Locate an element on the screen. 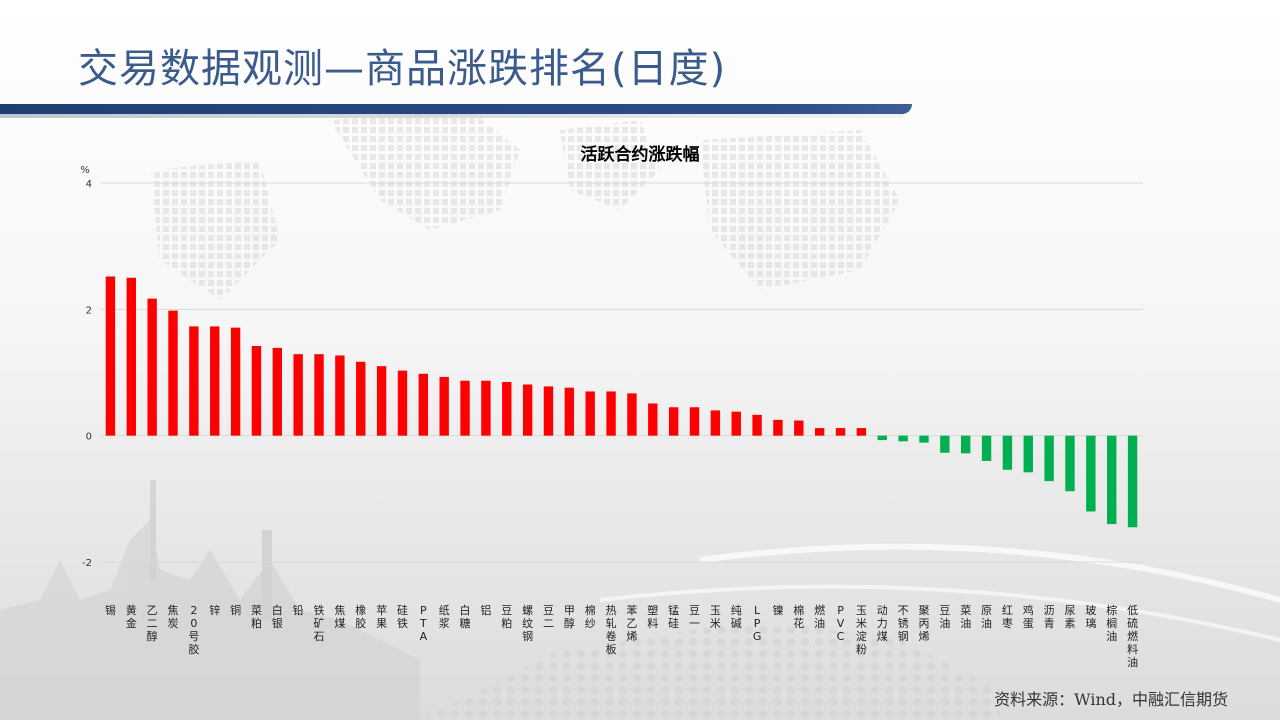 The image size is (1280, 720). x-tick-label: 铝 is located at coordinates (485, 610).